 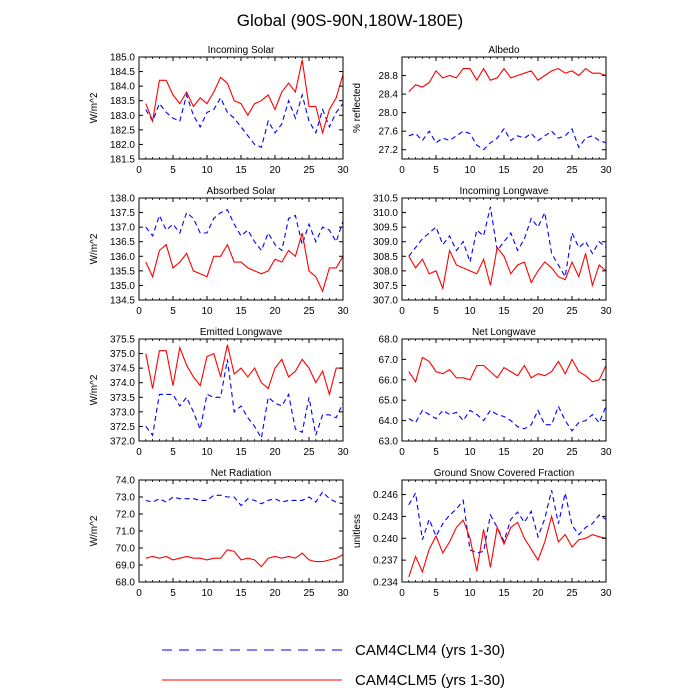 What do you see at coordinates (122, 286) in the screenshot?
I see `y-tick-label: 135.0` at bounding box center [122, 286].